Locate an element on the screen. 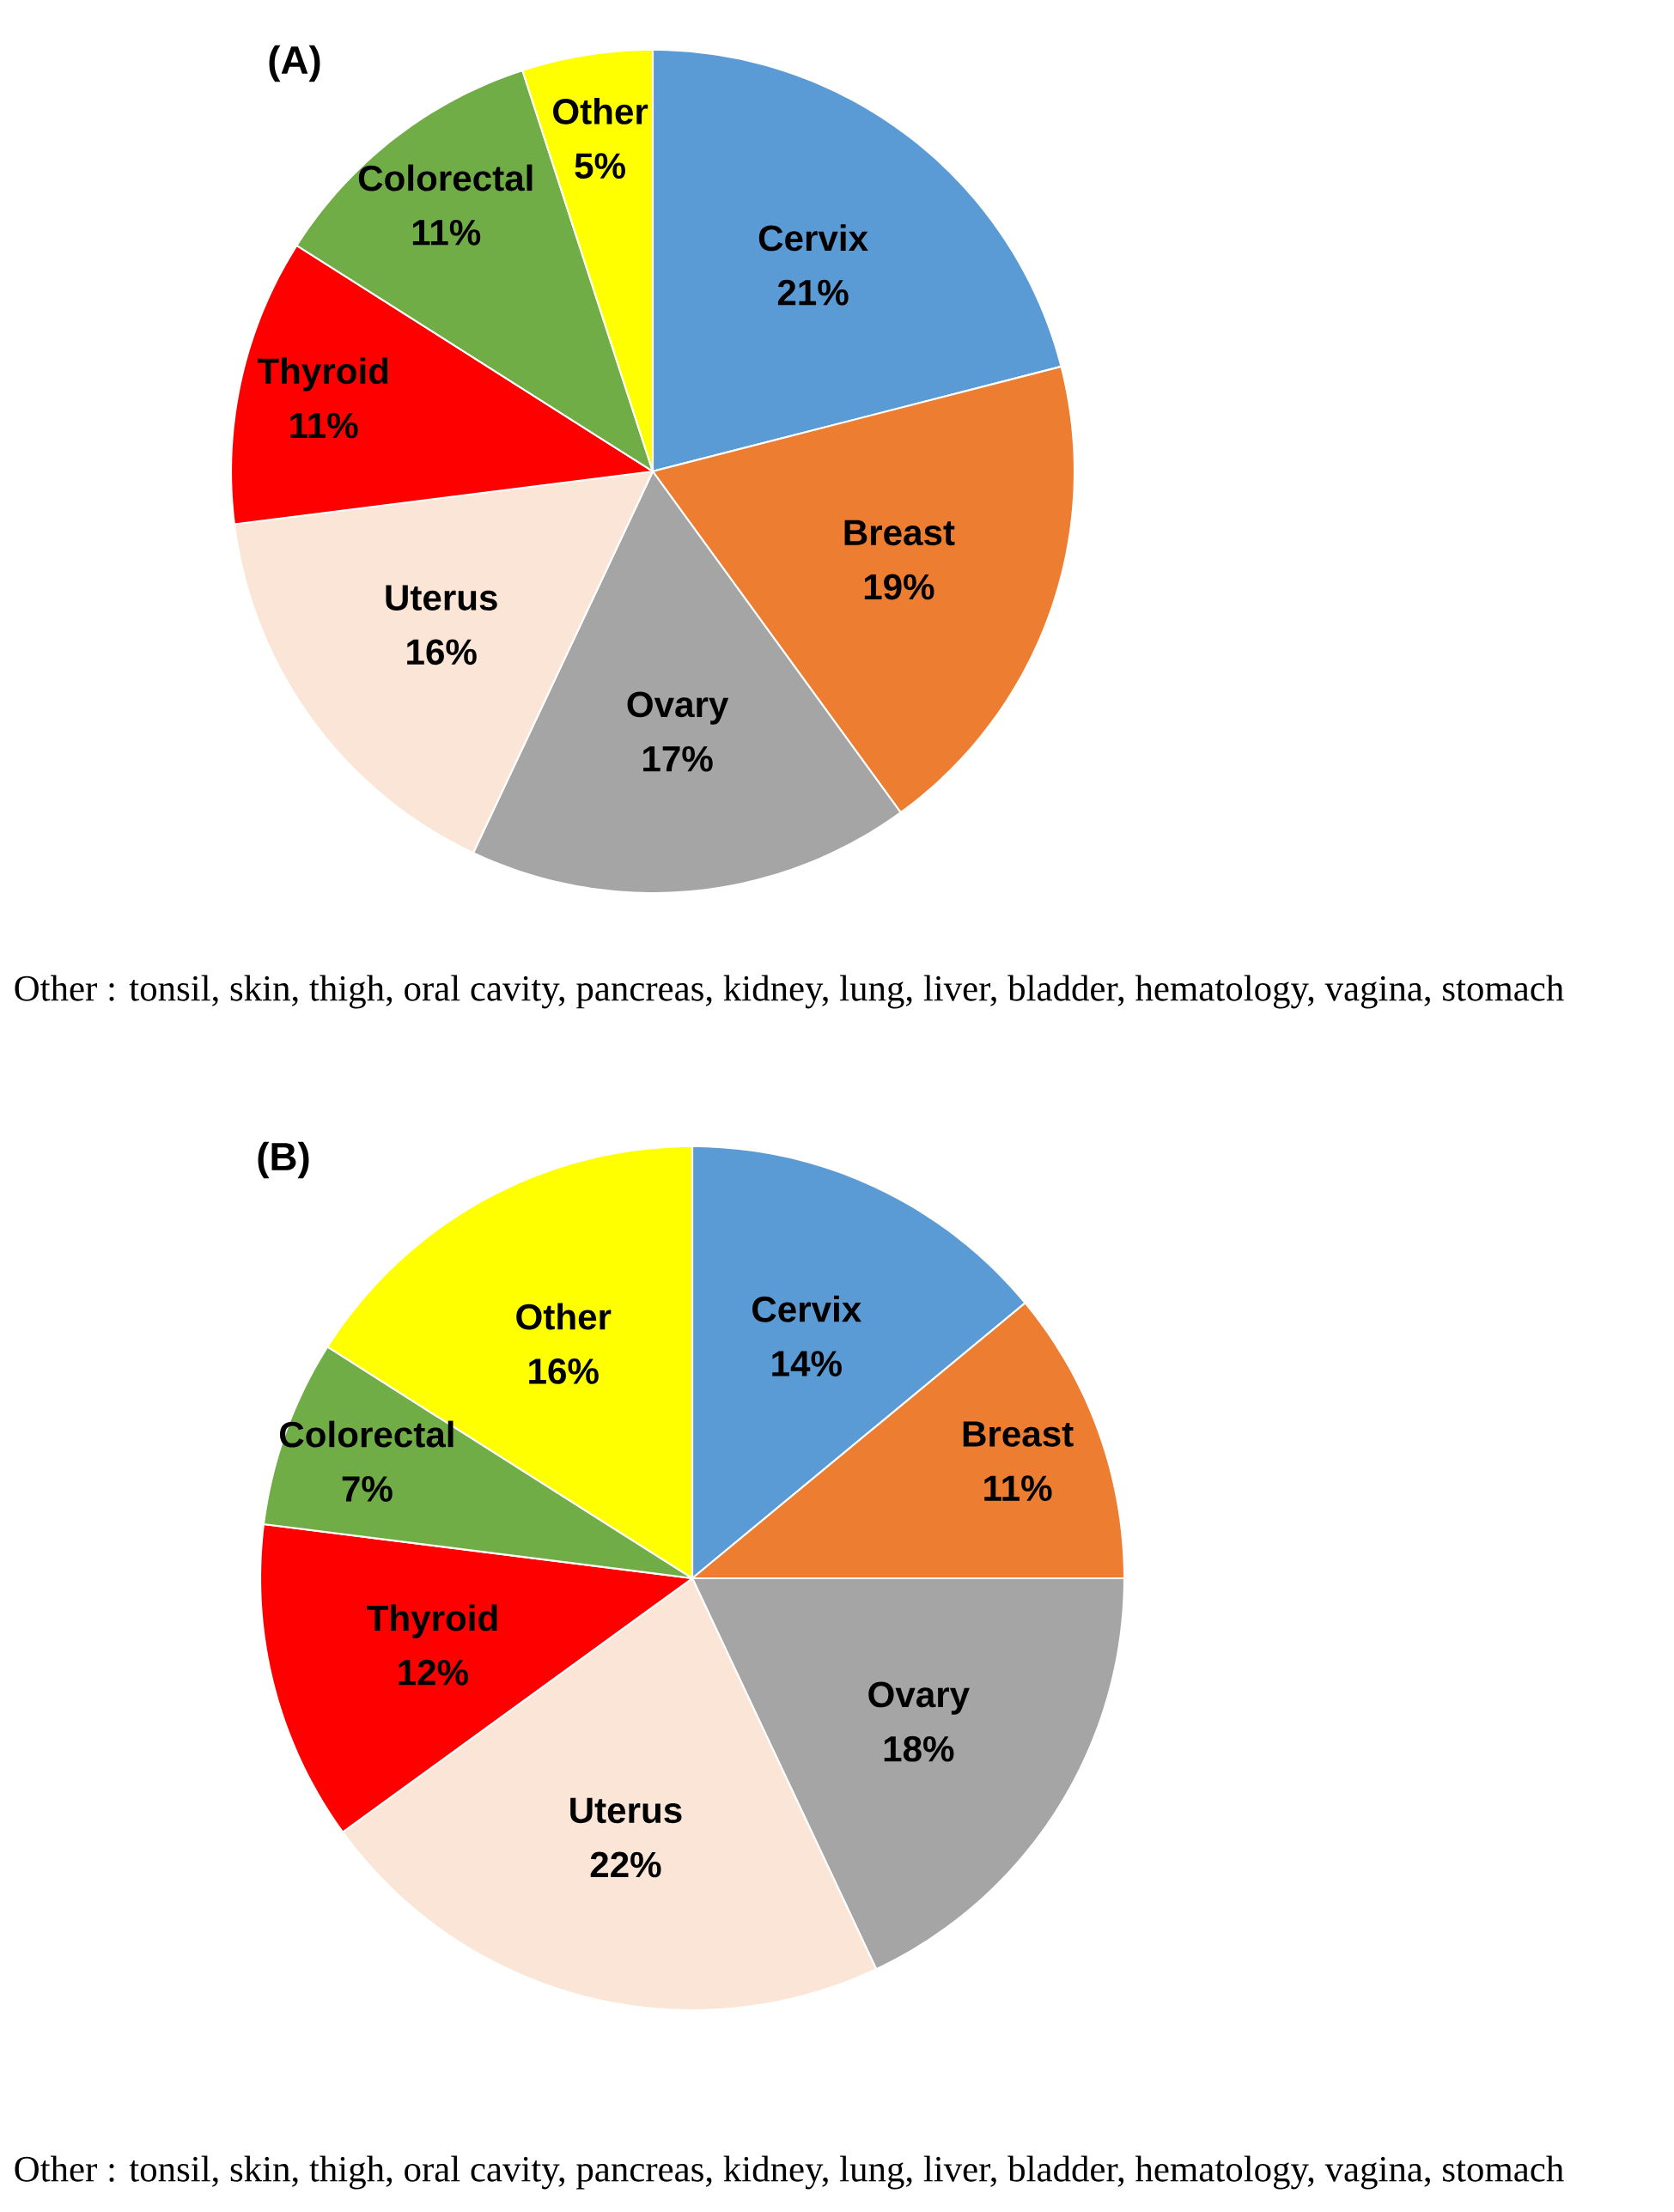 The width and height of the screenshot is (1674, 2212). data-label: 18% is located at coordinates (919, 1748).